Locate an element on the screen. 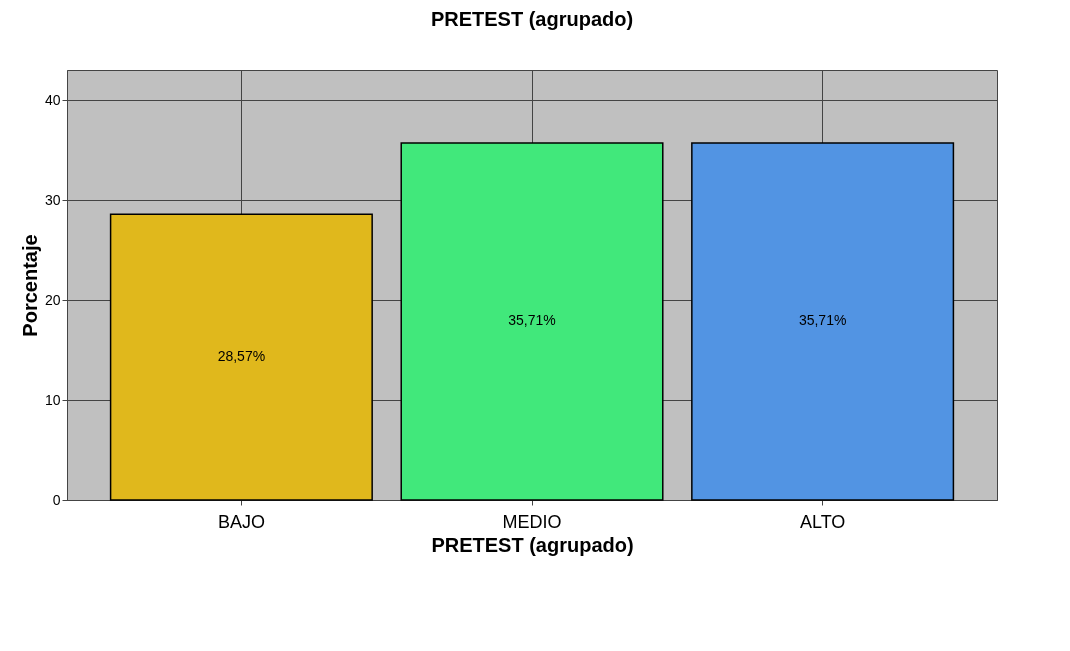 This screenshot has width=1070, height=651. x-tick-label: ALTO is located at coordinates (822, 521).